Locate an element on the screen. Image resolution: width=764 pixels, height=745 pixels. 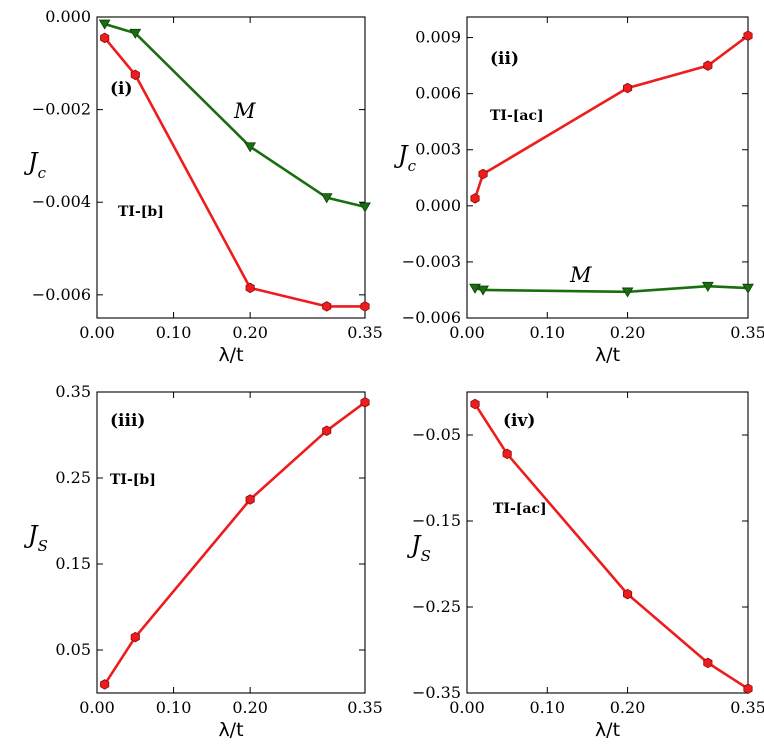
y-tick-label: 0.009 is located at coordinates (438, 37).